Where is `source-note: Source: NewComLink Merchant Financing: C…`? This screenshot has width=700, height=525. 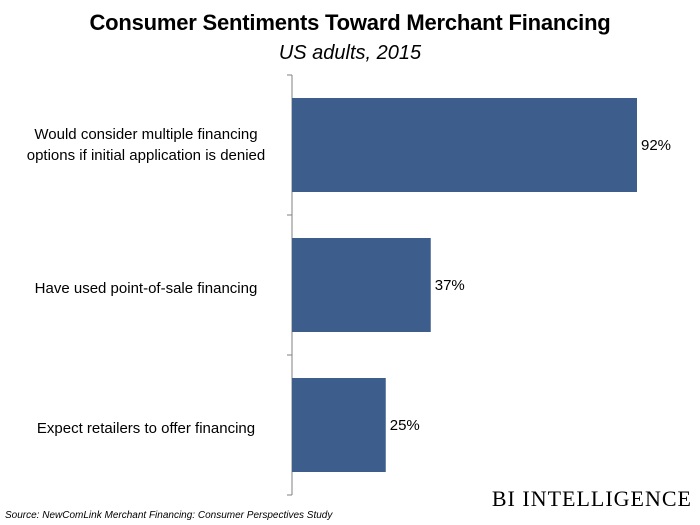
source-note: Source: NewComLink Merchant Financing: C… is located at coordinates (169, 515).